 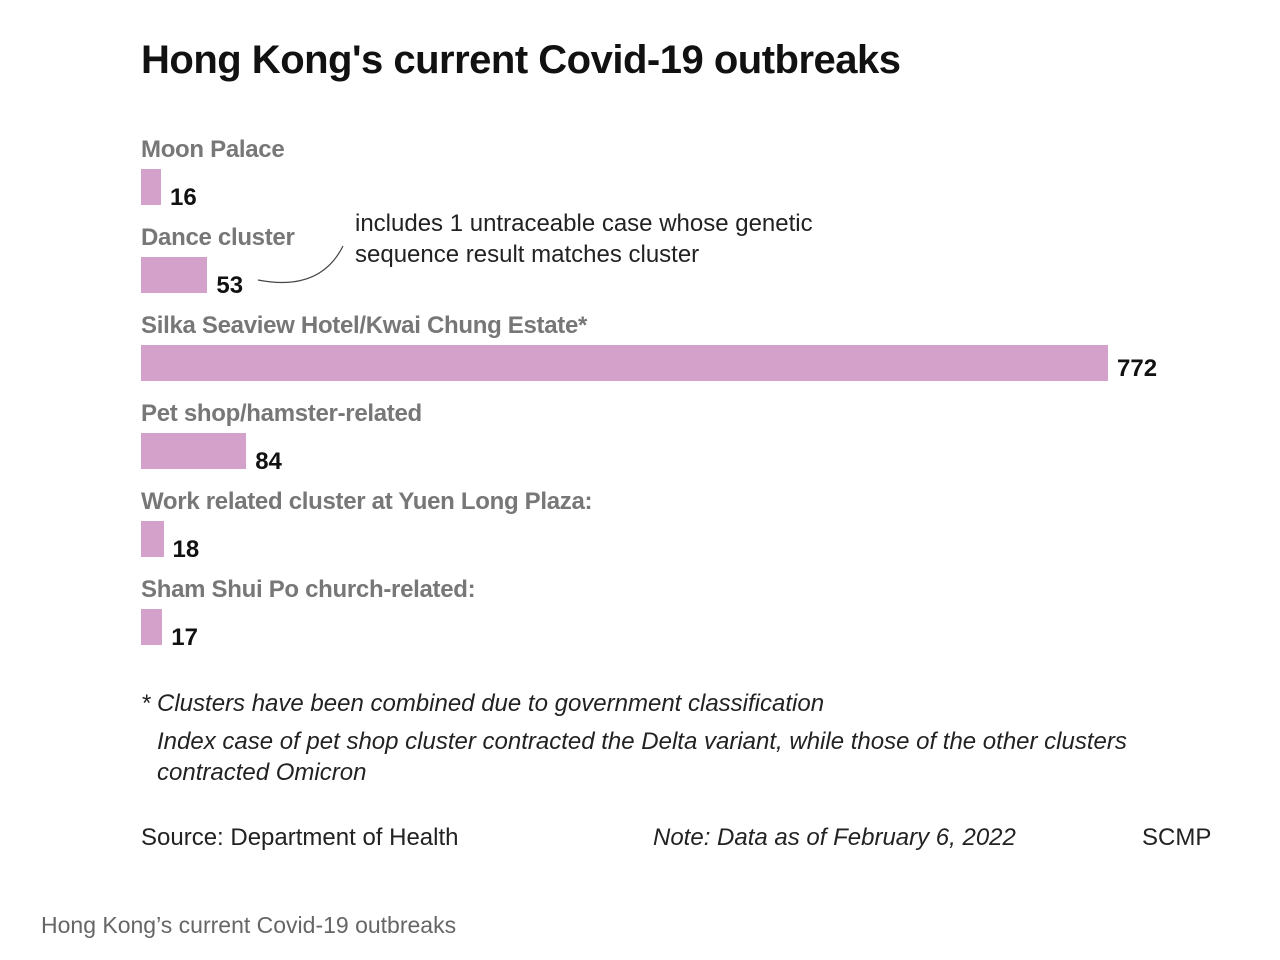 What do you see at coordinates (834, 837) in the screenshot?
I see `note: Note: Data as of February 6, 2022` at bounding box center [834, 837].